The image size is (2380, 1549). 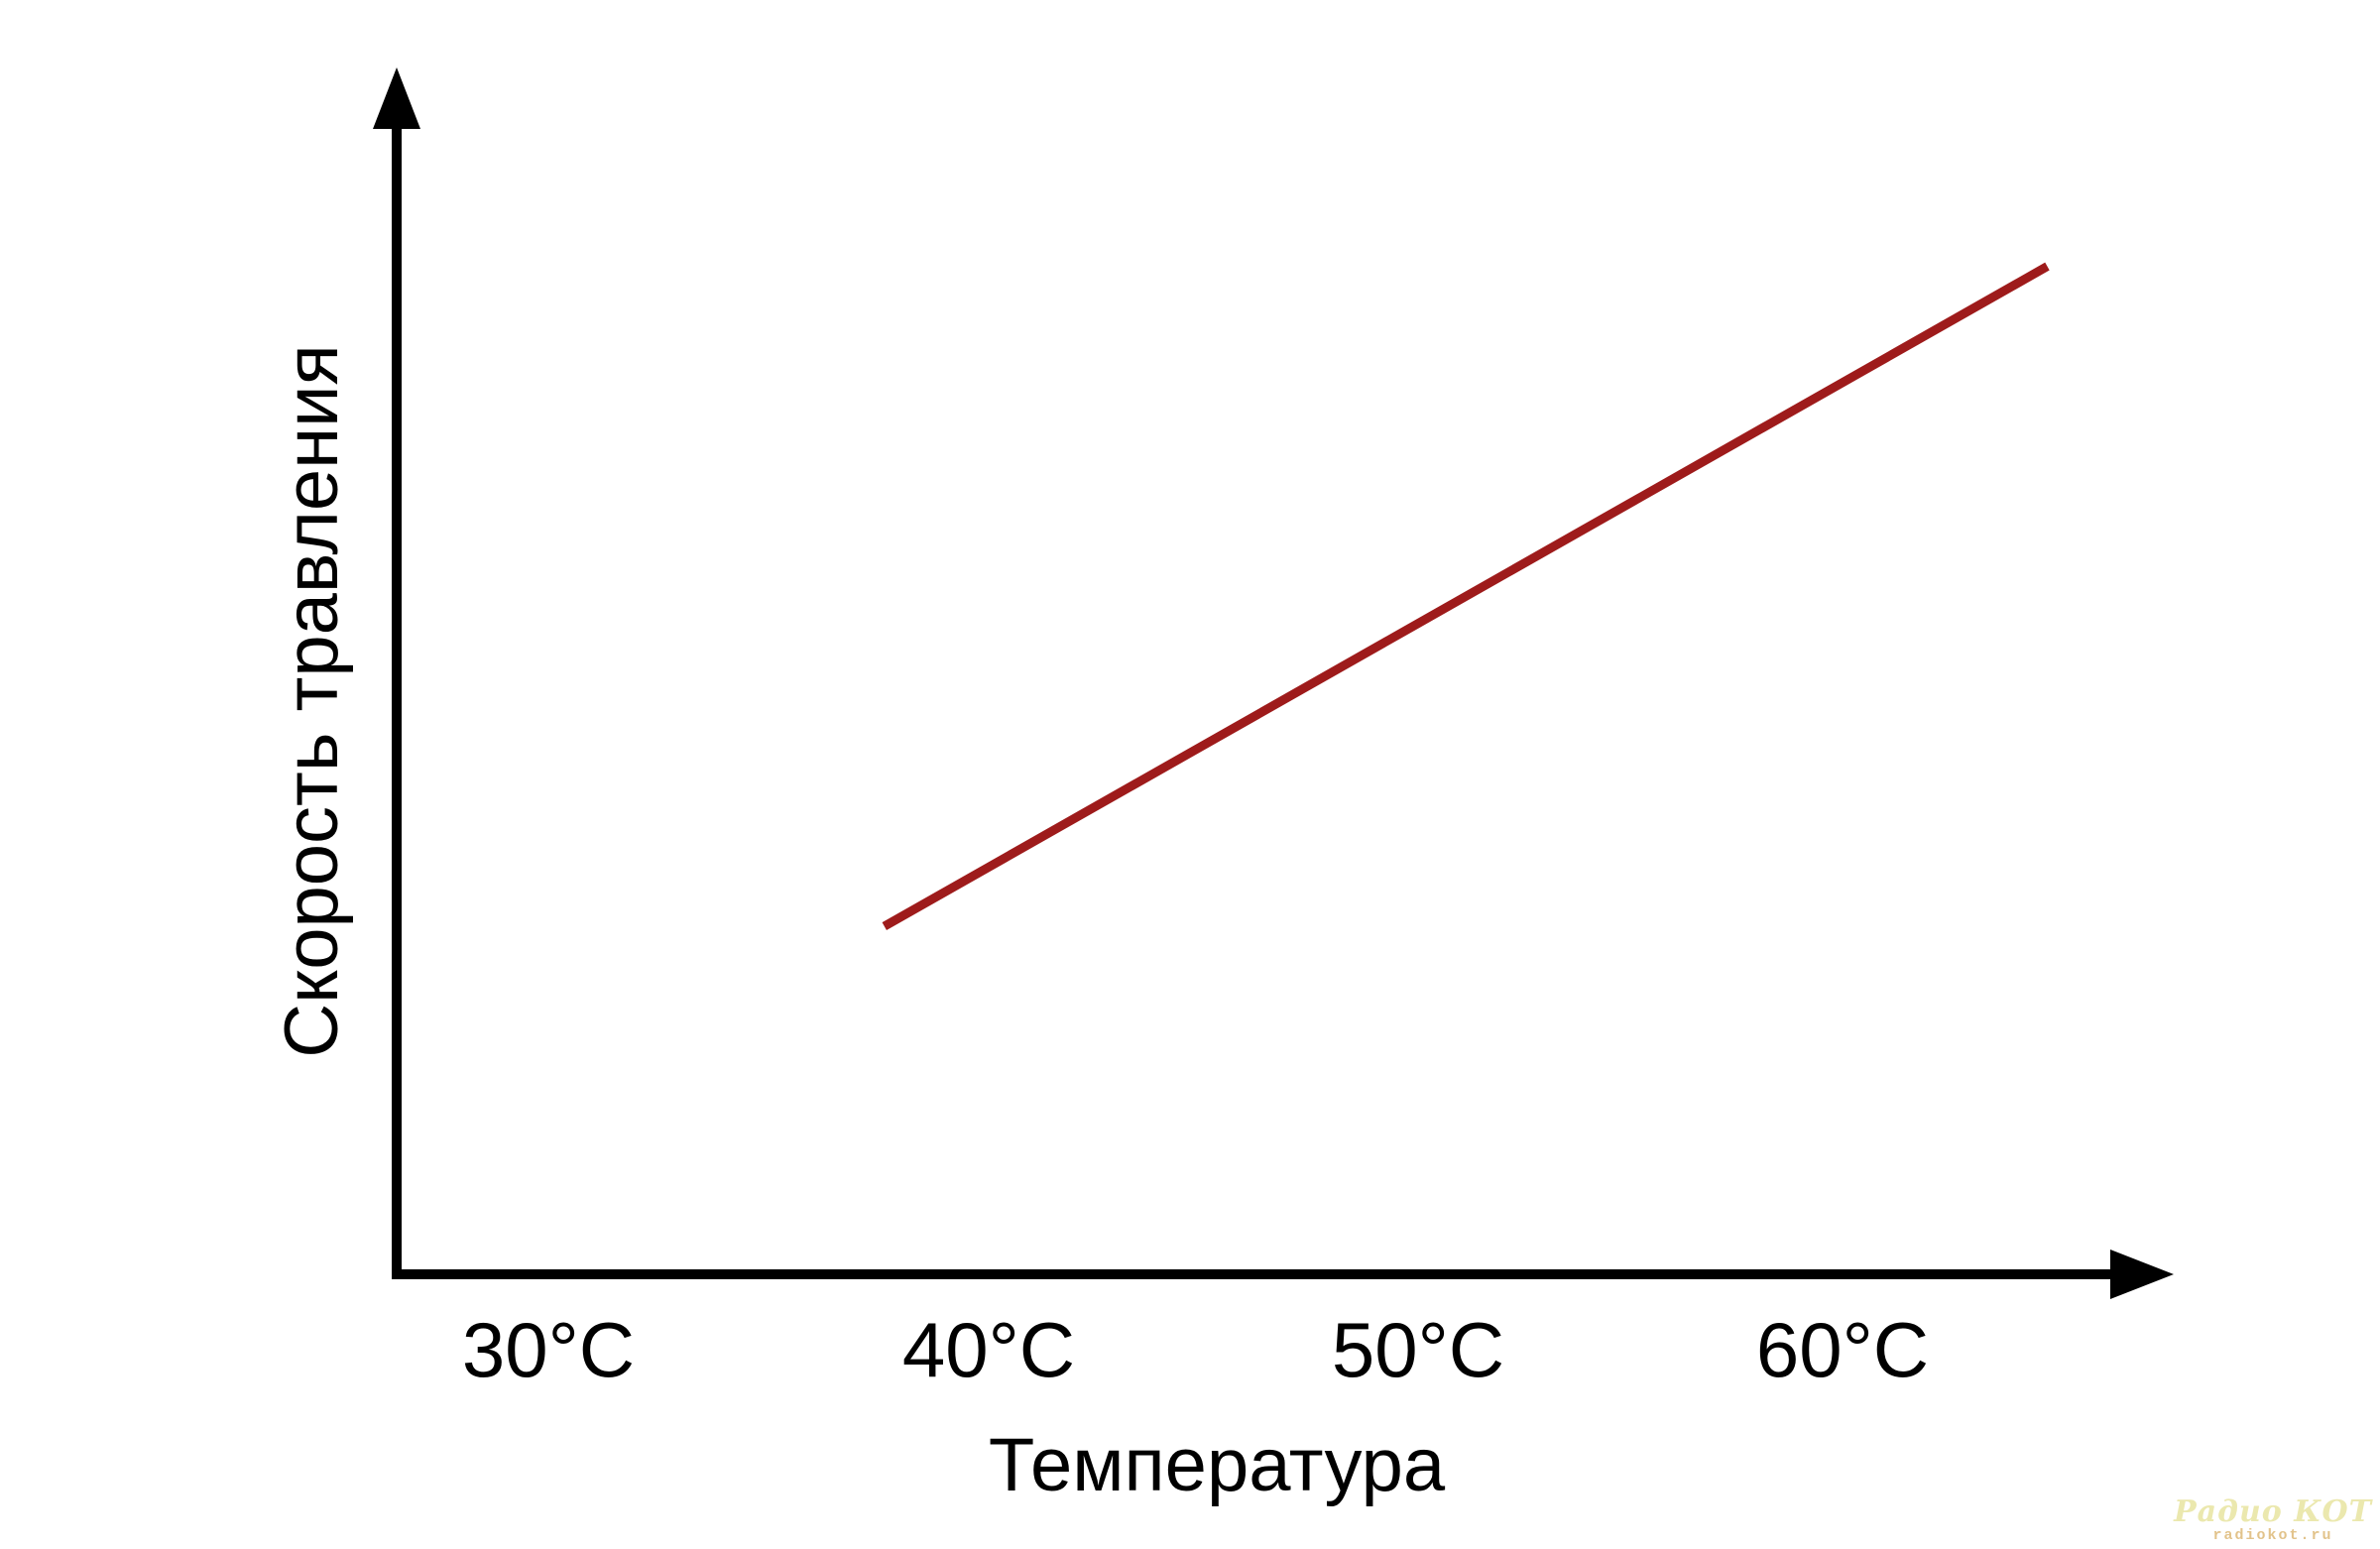 What do you see at coordinates (2142, 1274) in the screenshot?
I see `x-axis-arrowhead-icon` at bounding box center [2142, 1274].